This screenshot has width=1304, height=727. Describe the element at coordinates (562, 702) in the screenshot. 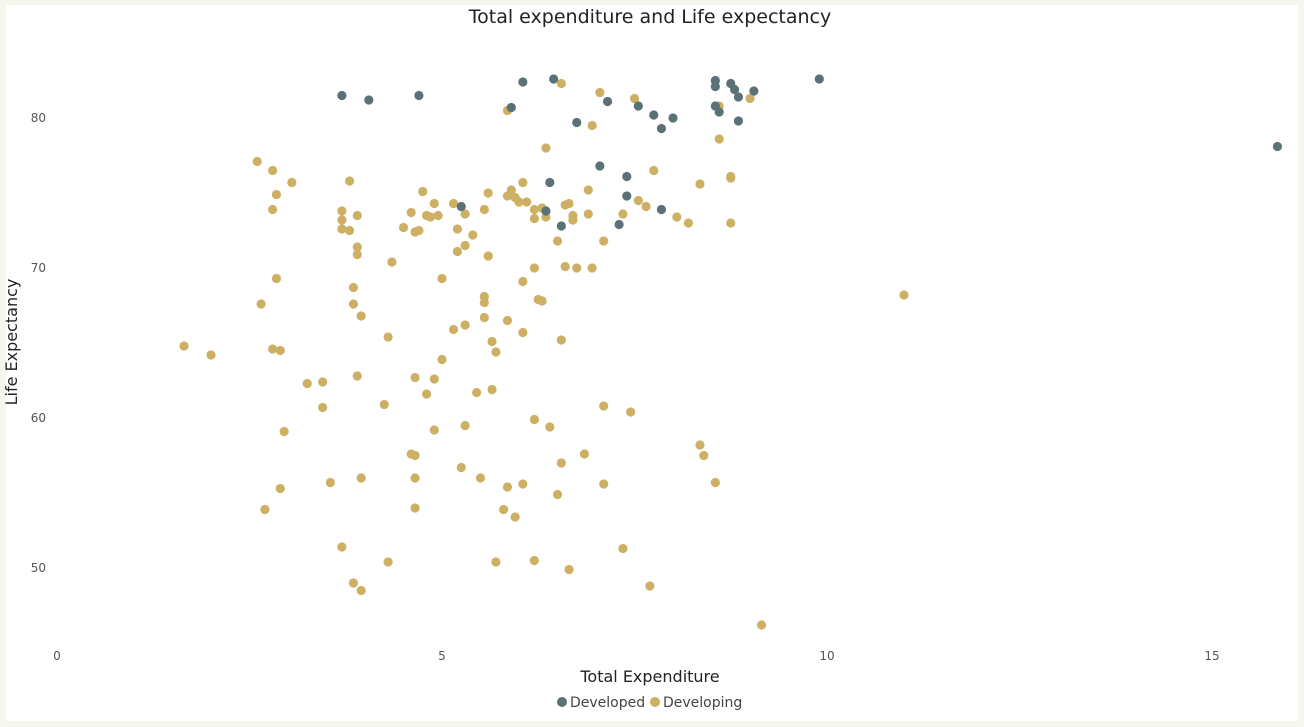

I see `legend-marker-developed` at that location.